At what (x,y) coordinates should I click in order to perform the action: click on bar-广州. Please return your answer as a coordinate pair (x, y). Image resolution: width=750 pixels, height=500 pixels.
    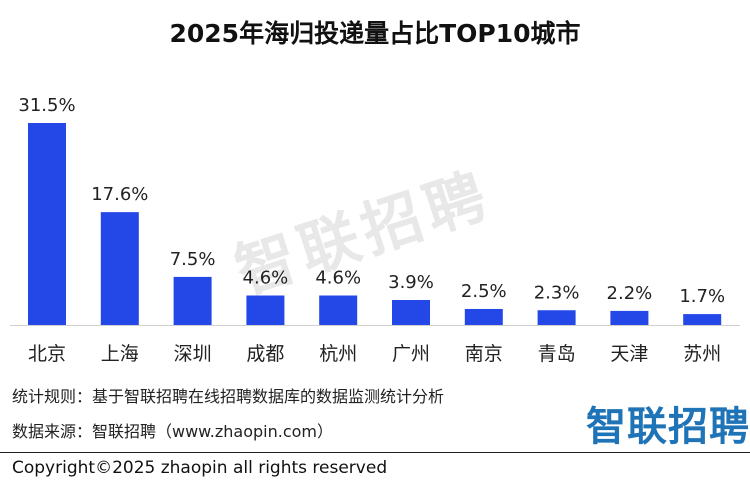
    Looking at the image, I should click on (411, 312).